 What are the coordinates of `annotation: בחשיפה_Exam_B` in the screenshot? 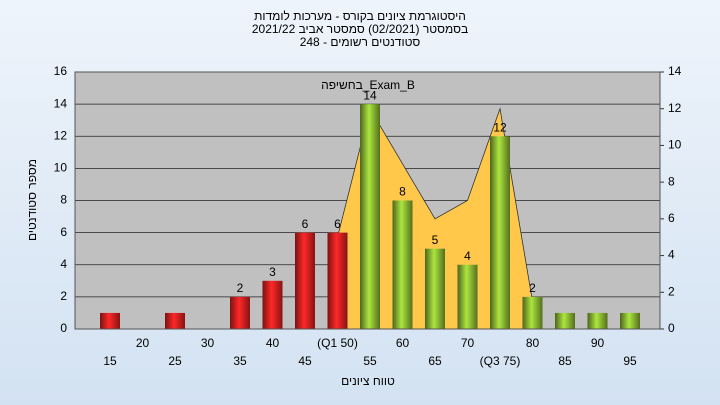 It's located at (368, 85).